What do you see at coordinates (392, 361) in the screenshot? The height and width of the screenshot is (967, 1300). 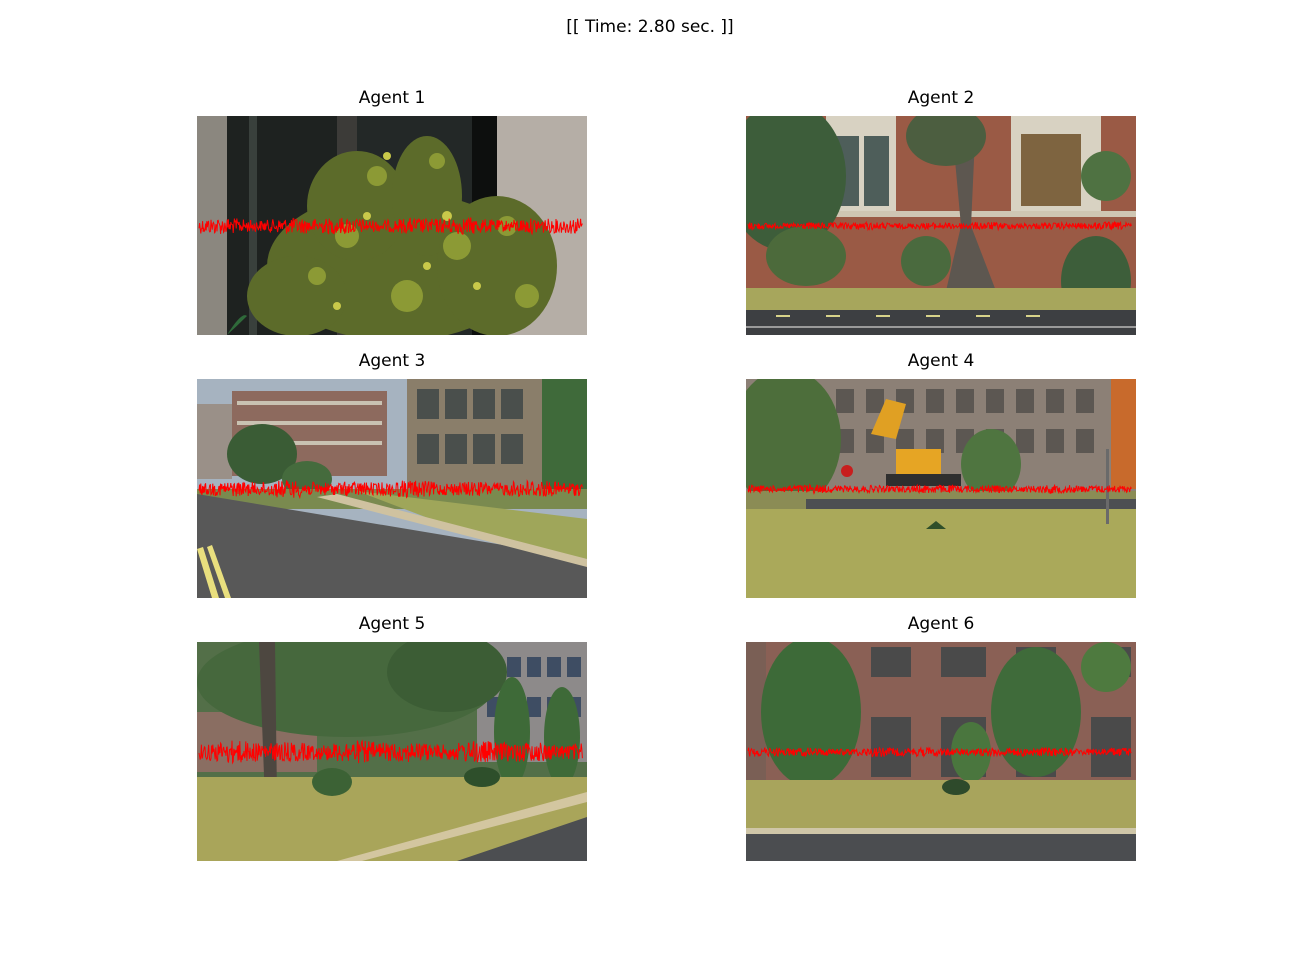 I see `panel-title-agent-3: Agent 3` at bounding box center [392, 361].